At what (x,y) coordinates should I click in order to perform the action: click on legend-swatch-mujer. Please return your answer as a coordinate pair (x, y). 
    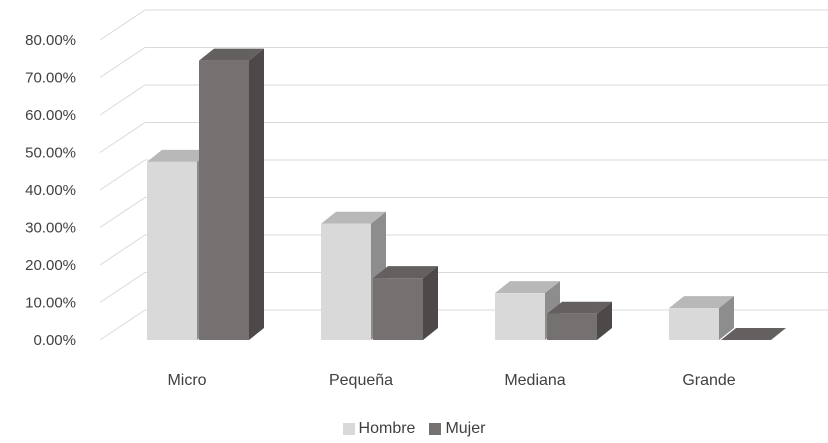
    Looking at the image, I should click on (435, 429).